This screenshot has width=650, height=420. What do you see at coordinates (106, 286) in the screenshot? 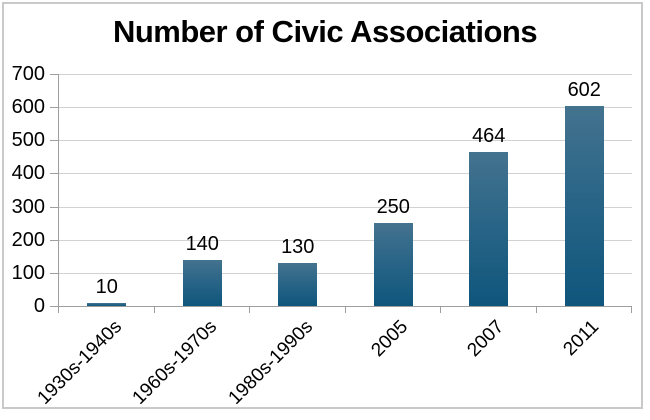
I see `bar-value-label: 10` at bounding box center [106, 286].